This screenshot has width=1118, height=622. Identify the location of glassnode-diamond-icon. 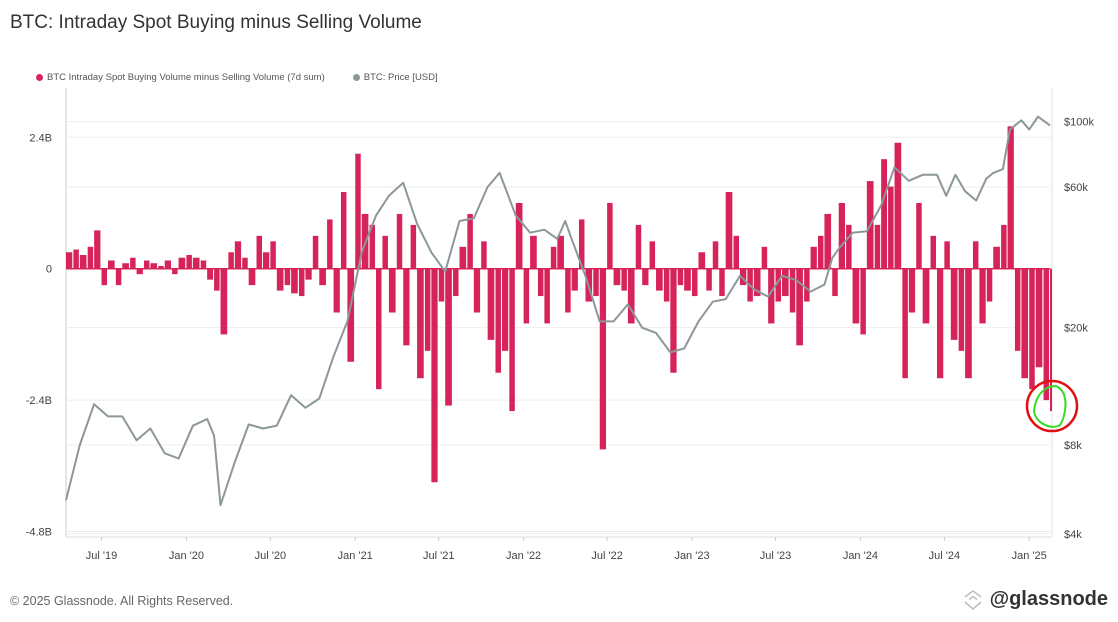
(973, 599).